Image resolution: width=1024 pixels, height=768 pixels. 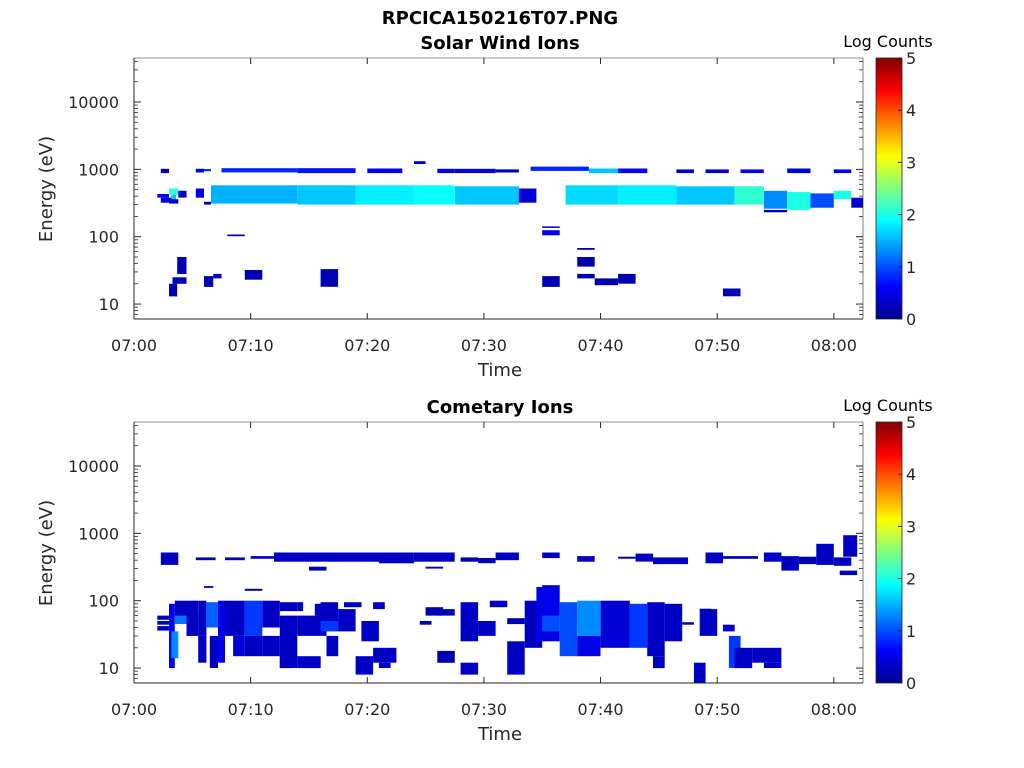 What do you see at coordinates (46, 189) in the screenshot?
I see `solar-wind-ylabel: Energy (eV)` at bounding box center [46, 189].